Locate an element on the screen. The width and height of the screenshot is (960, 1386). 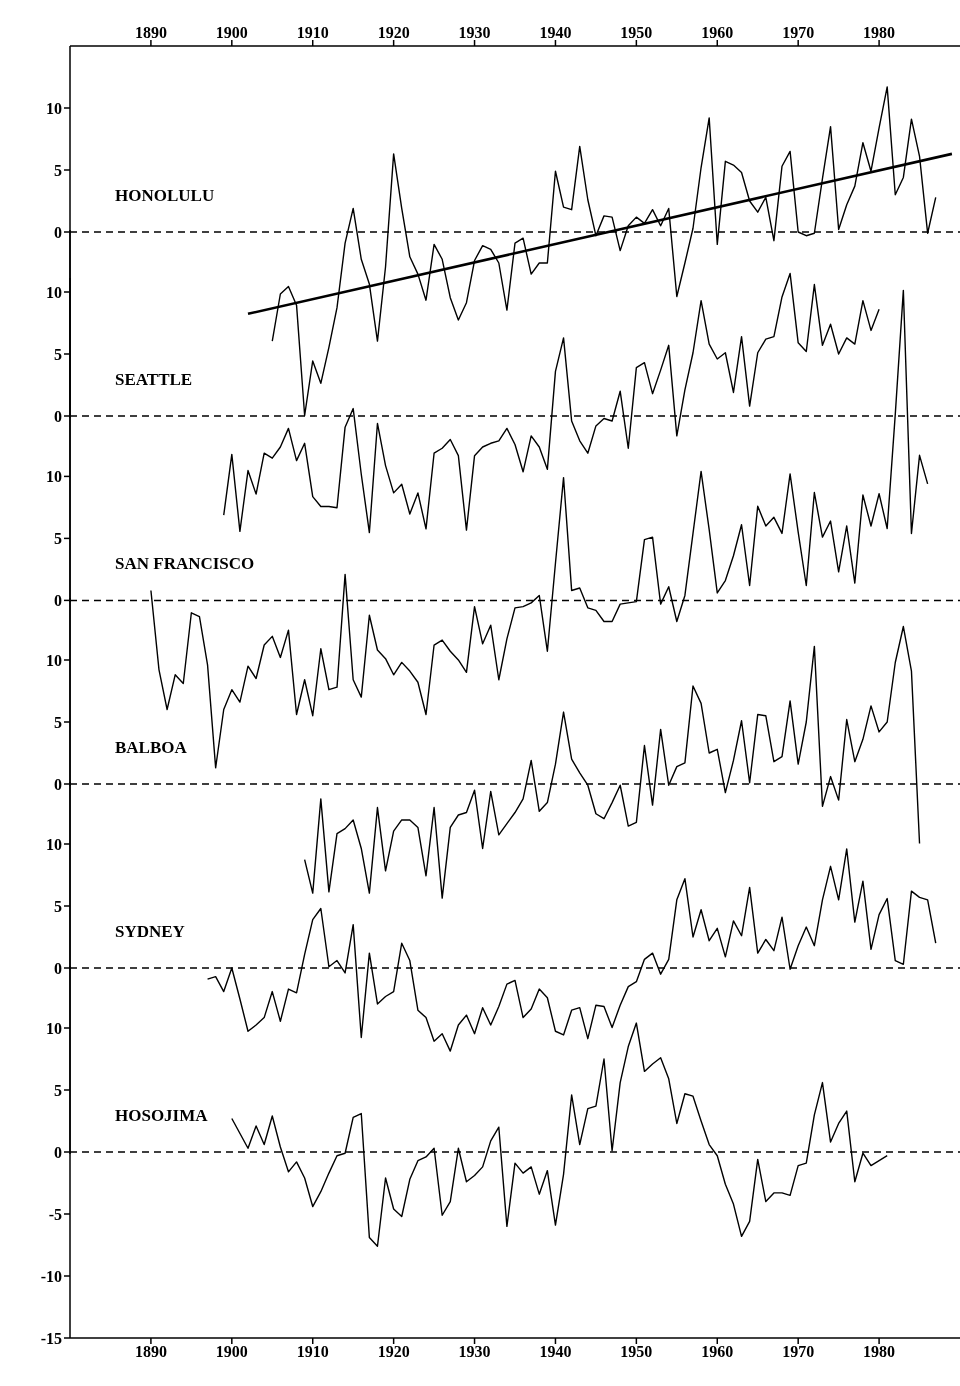
text: SAN FRANCISCO is located at coordinates (185, 563).